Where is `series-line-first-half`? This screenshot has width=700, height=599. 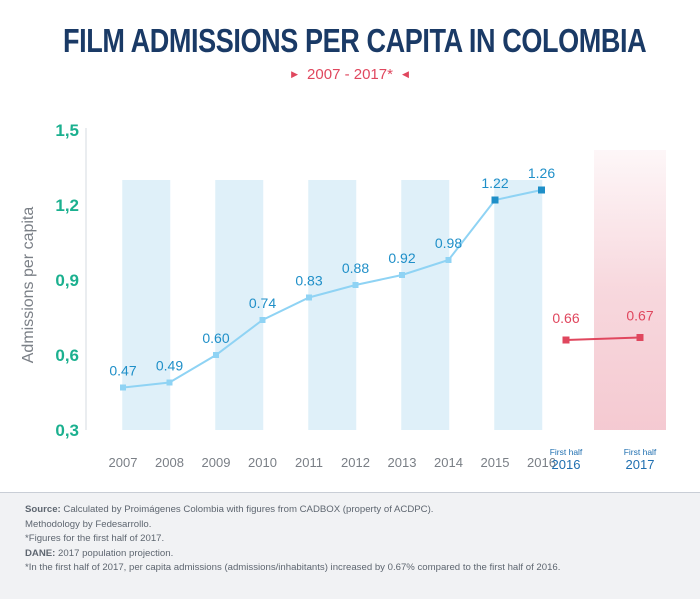
series-line-first-half is located at coordinates (603, 338).